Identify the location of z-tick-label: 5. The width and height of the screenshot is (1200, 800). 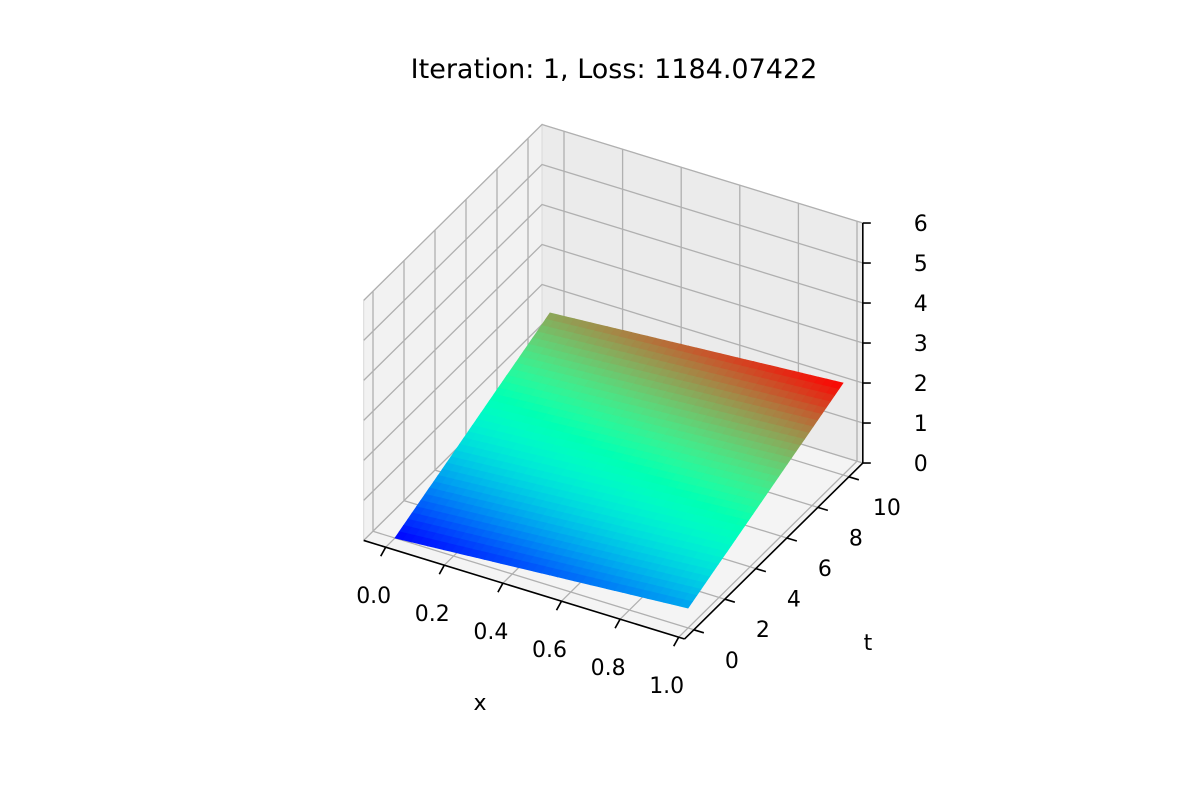
(921, 264).